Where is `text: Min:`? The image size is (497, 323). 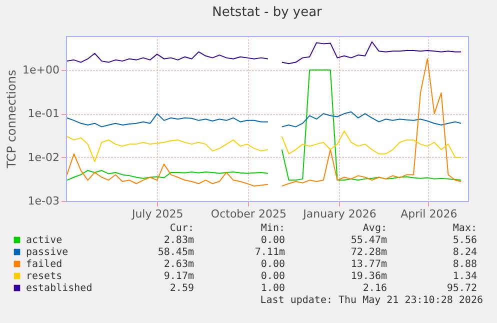
text: Min: is located at coordinates (272, 228).